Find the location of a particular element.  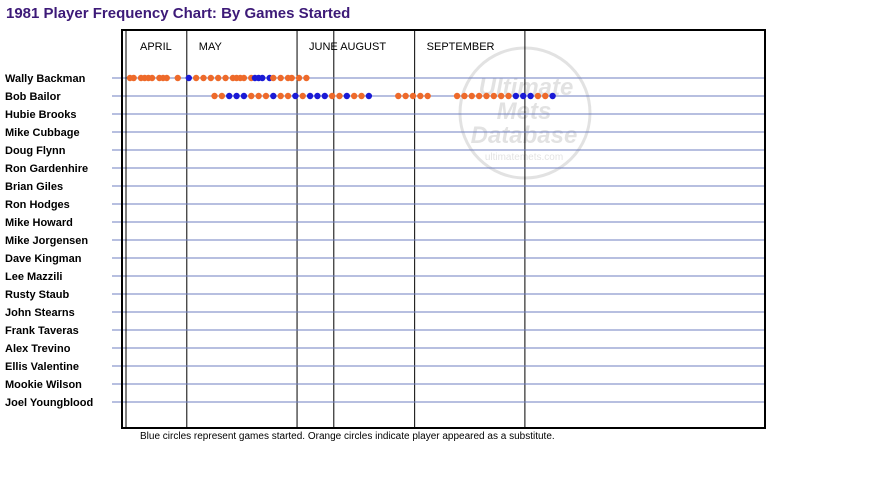

player-name: Mike Cubbage is located at coordinates (42, 133).